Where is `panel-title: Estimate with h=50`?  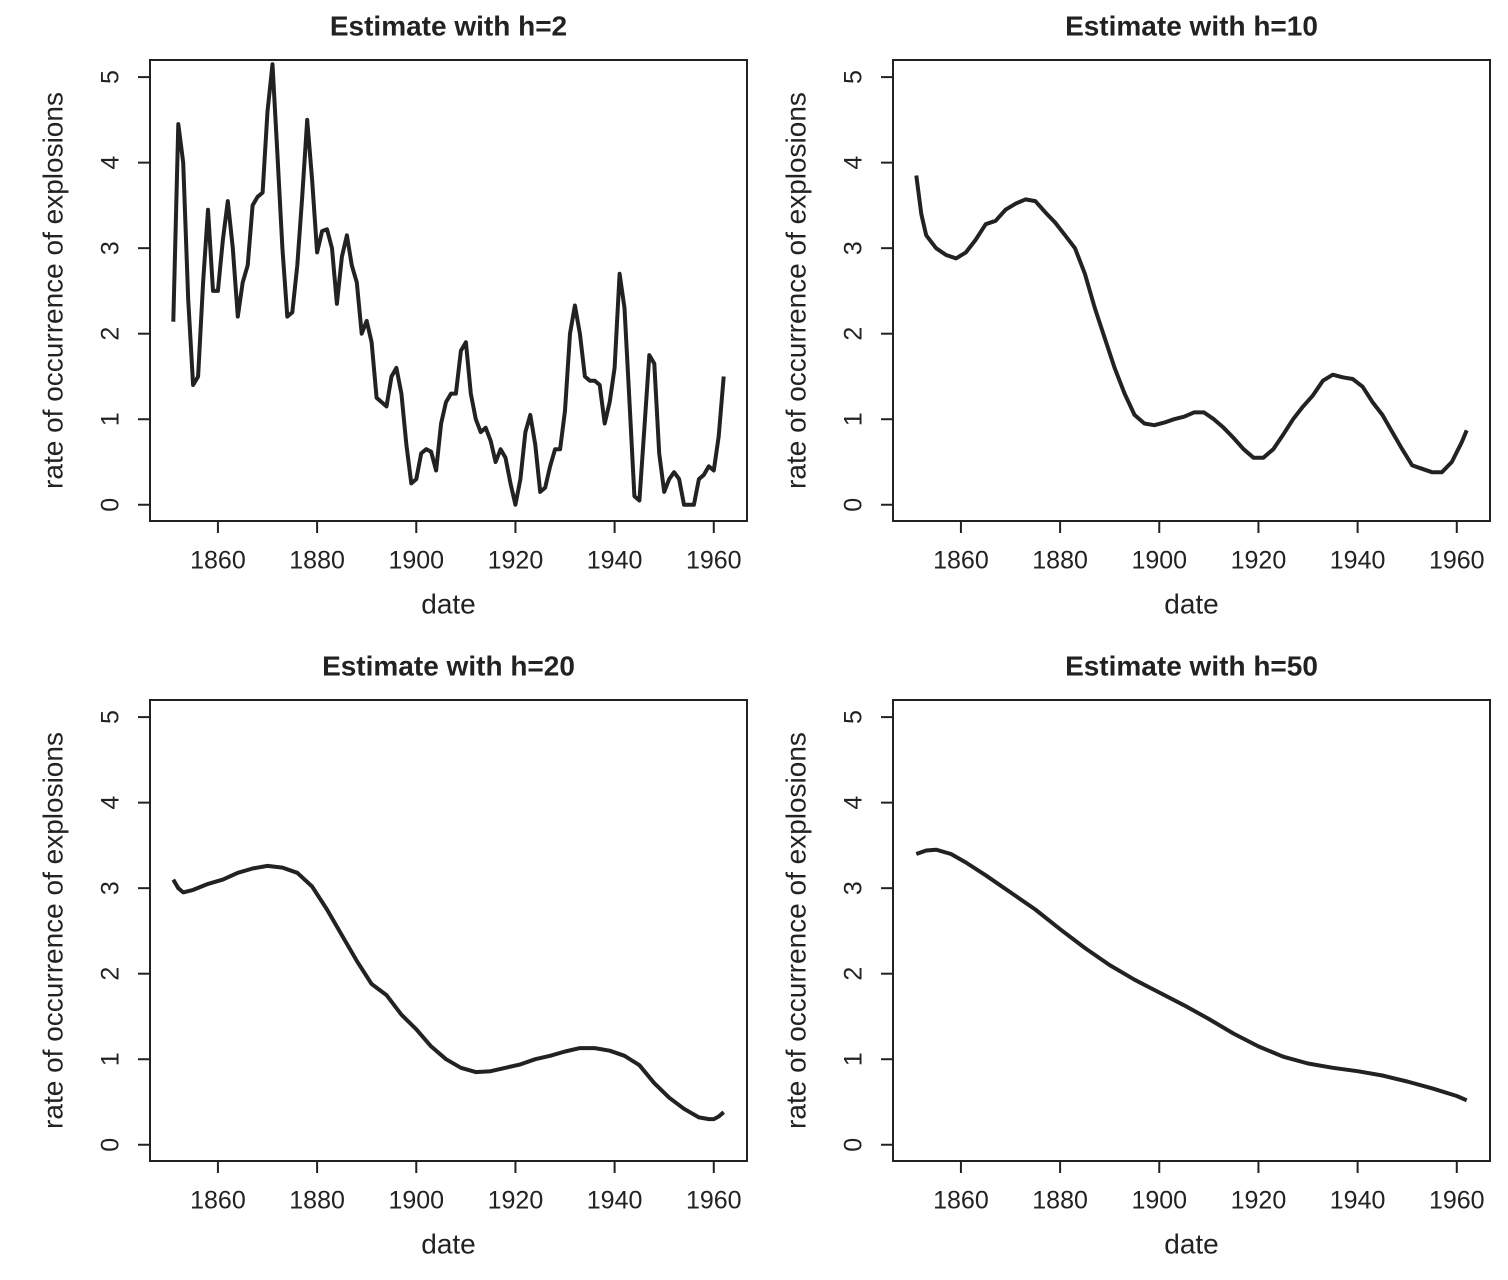 panel-title: Estimate with h=50 is located at coordinates (1191, 665).